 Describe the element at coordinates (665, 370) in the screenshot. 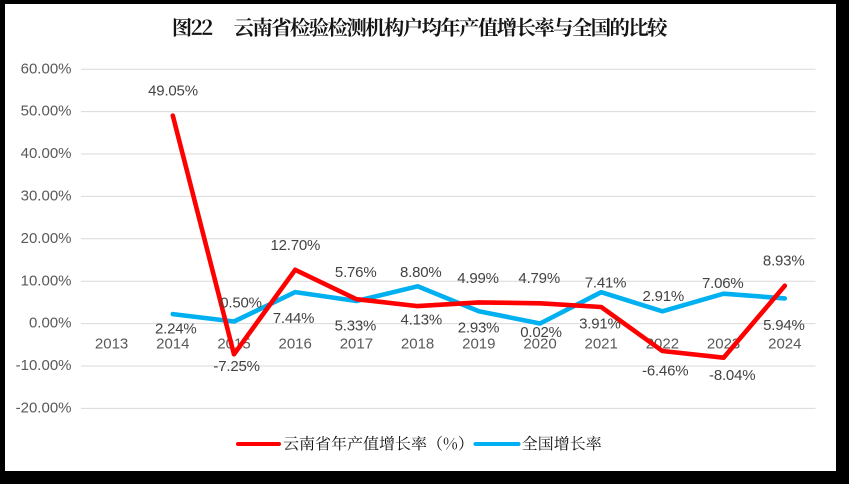

I see `svg-text: -6.46%` at that location.